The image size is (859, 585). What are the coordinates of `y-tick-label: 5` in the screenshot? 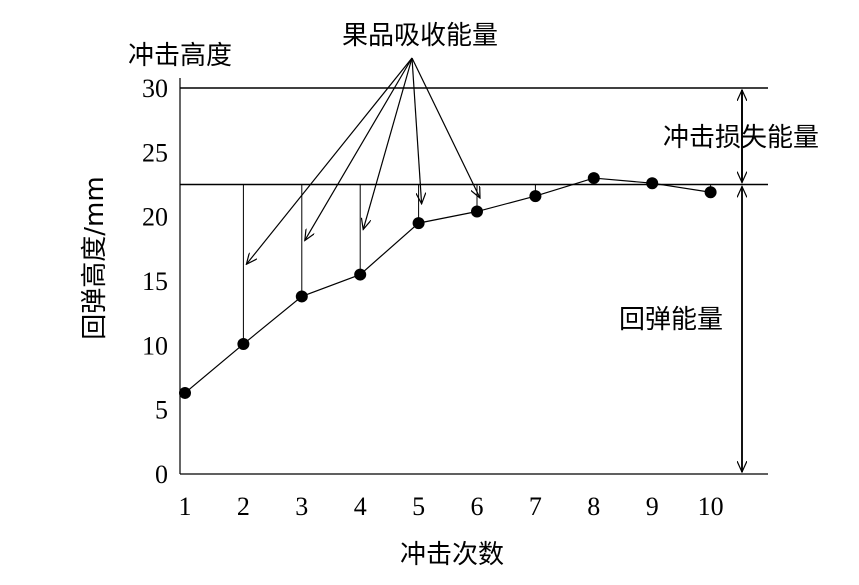 It's located at (161, 410).